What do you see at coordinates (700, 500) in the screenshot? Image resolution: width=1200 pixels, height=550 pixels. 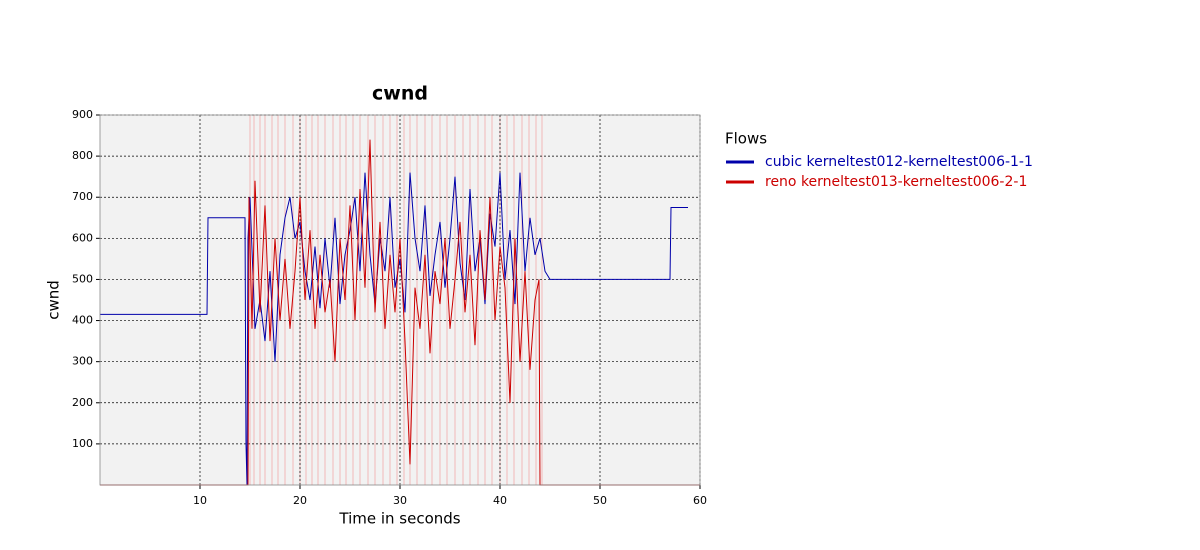 I see `x-tick-label: 60` at bounding box center [700, 500].